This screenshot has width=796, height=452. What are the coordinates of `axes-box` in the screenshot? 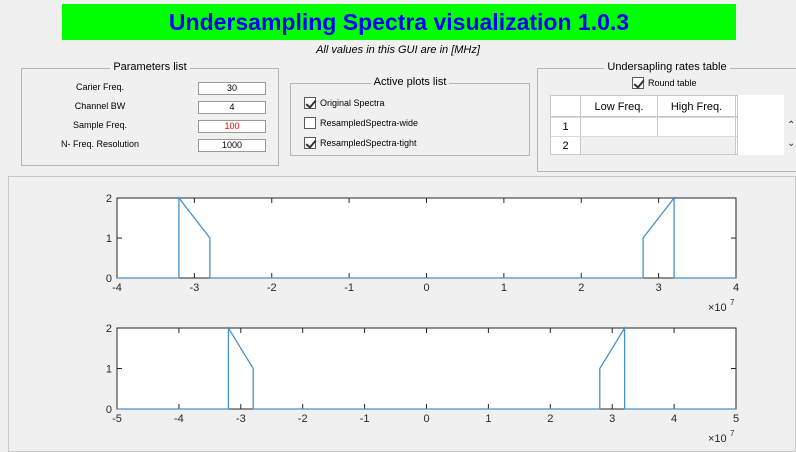 It's located at (426, 368).